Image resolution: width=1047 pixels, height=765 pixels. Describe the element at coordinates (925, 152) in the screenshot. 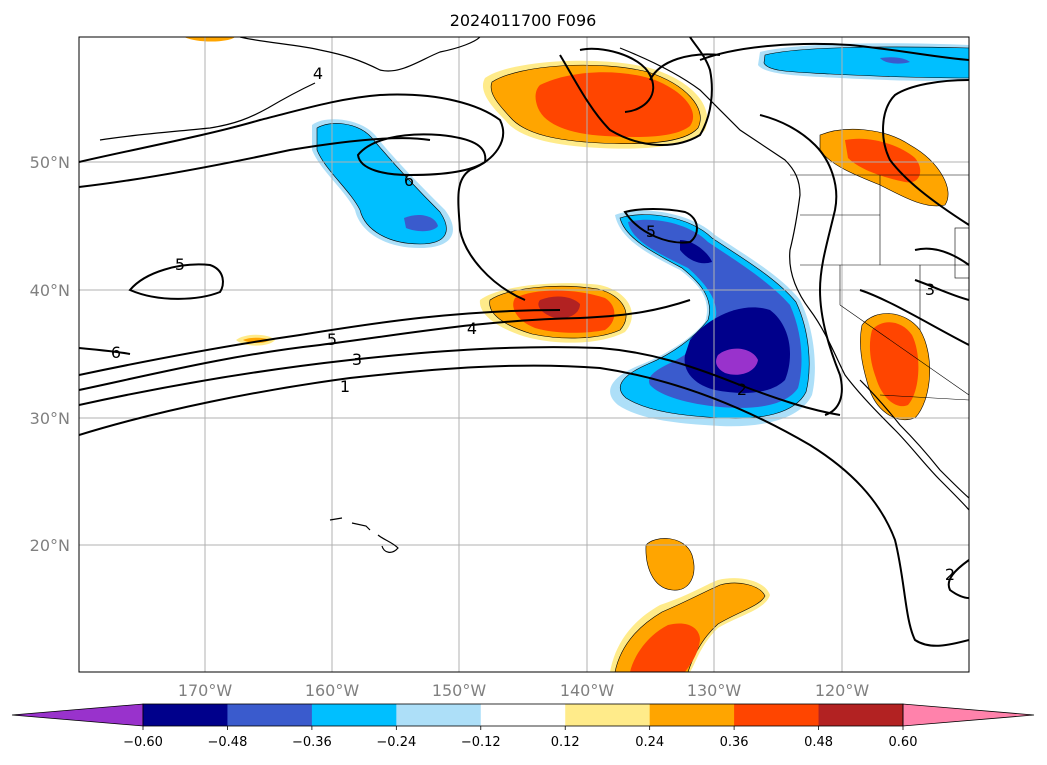

I see `contour-ne-low` at that location.